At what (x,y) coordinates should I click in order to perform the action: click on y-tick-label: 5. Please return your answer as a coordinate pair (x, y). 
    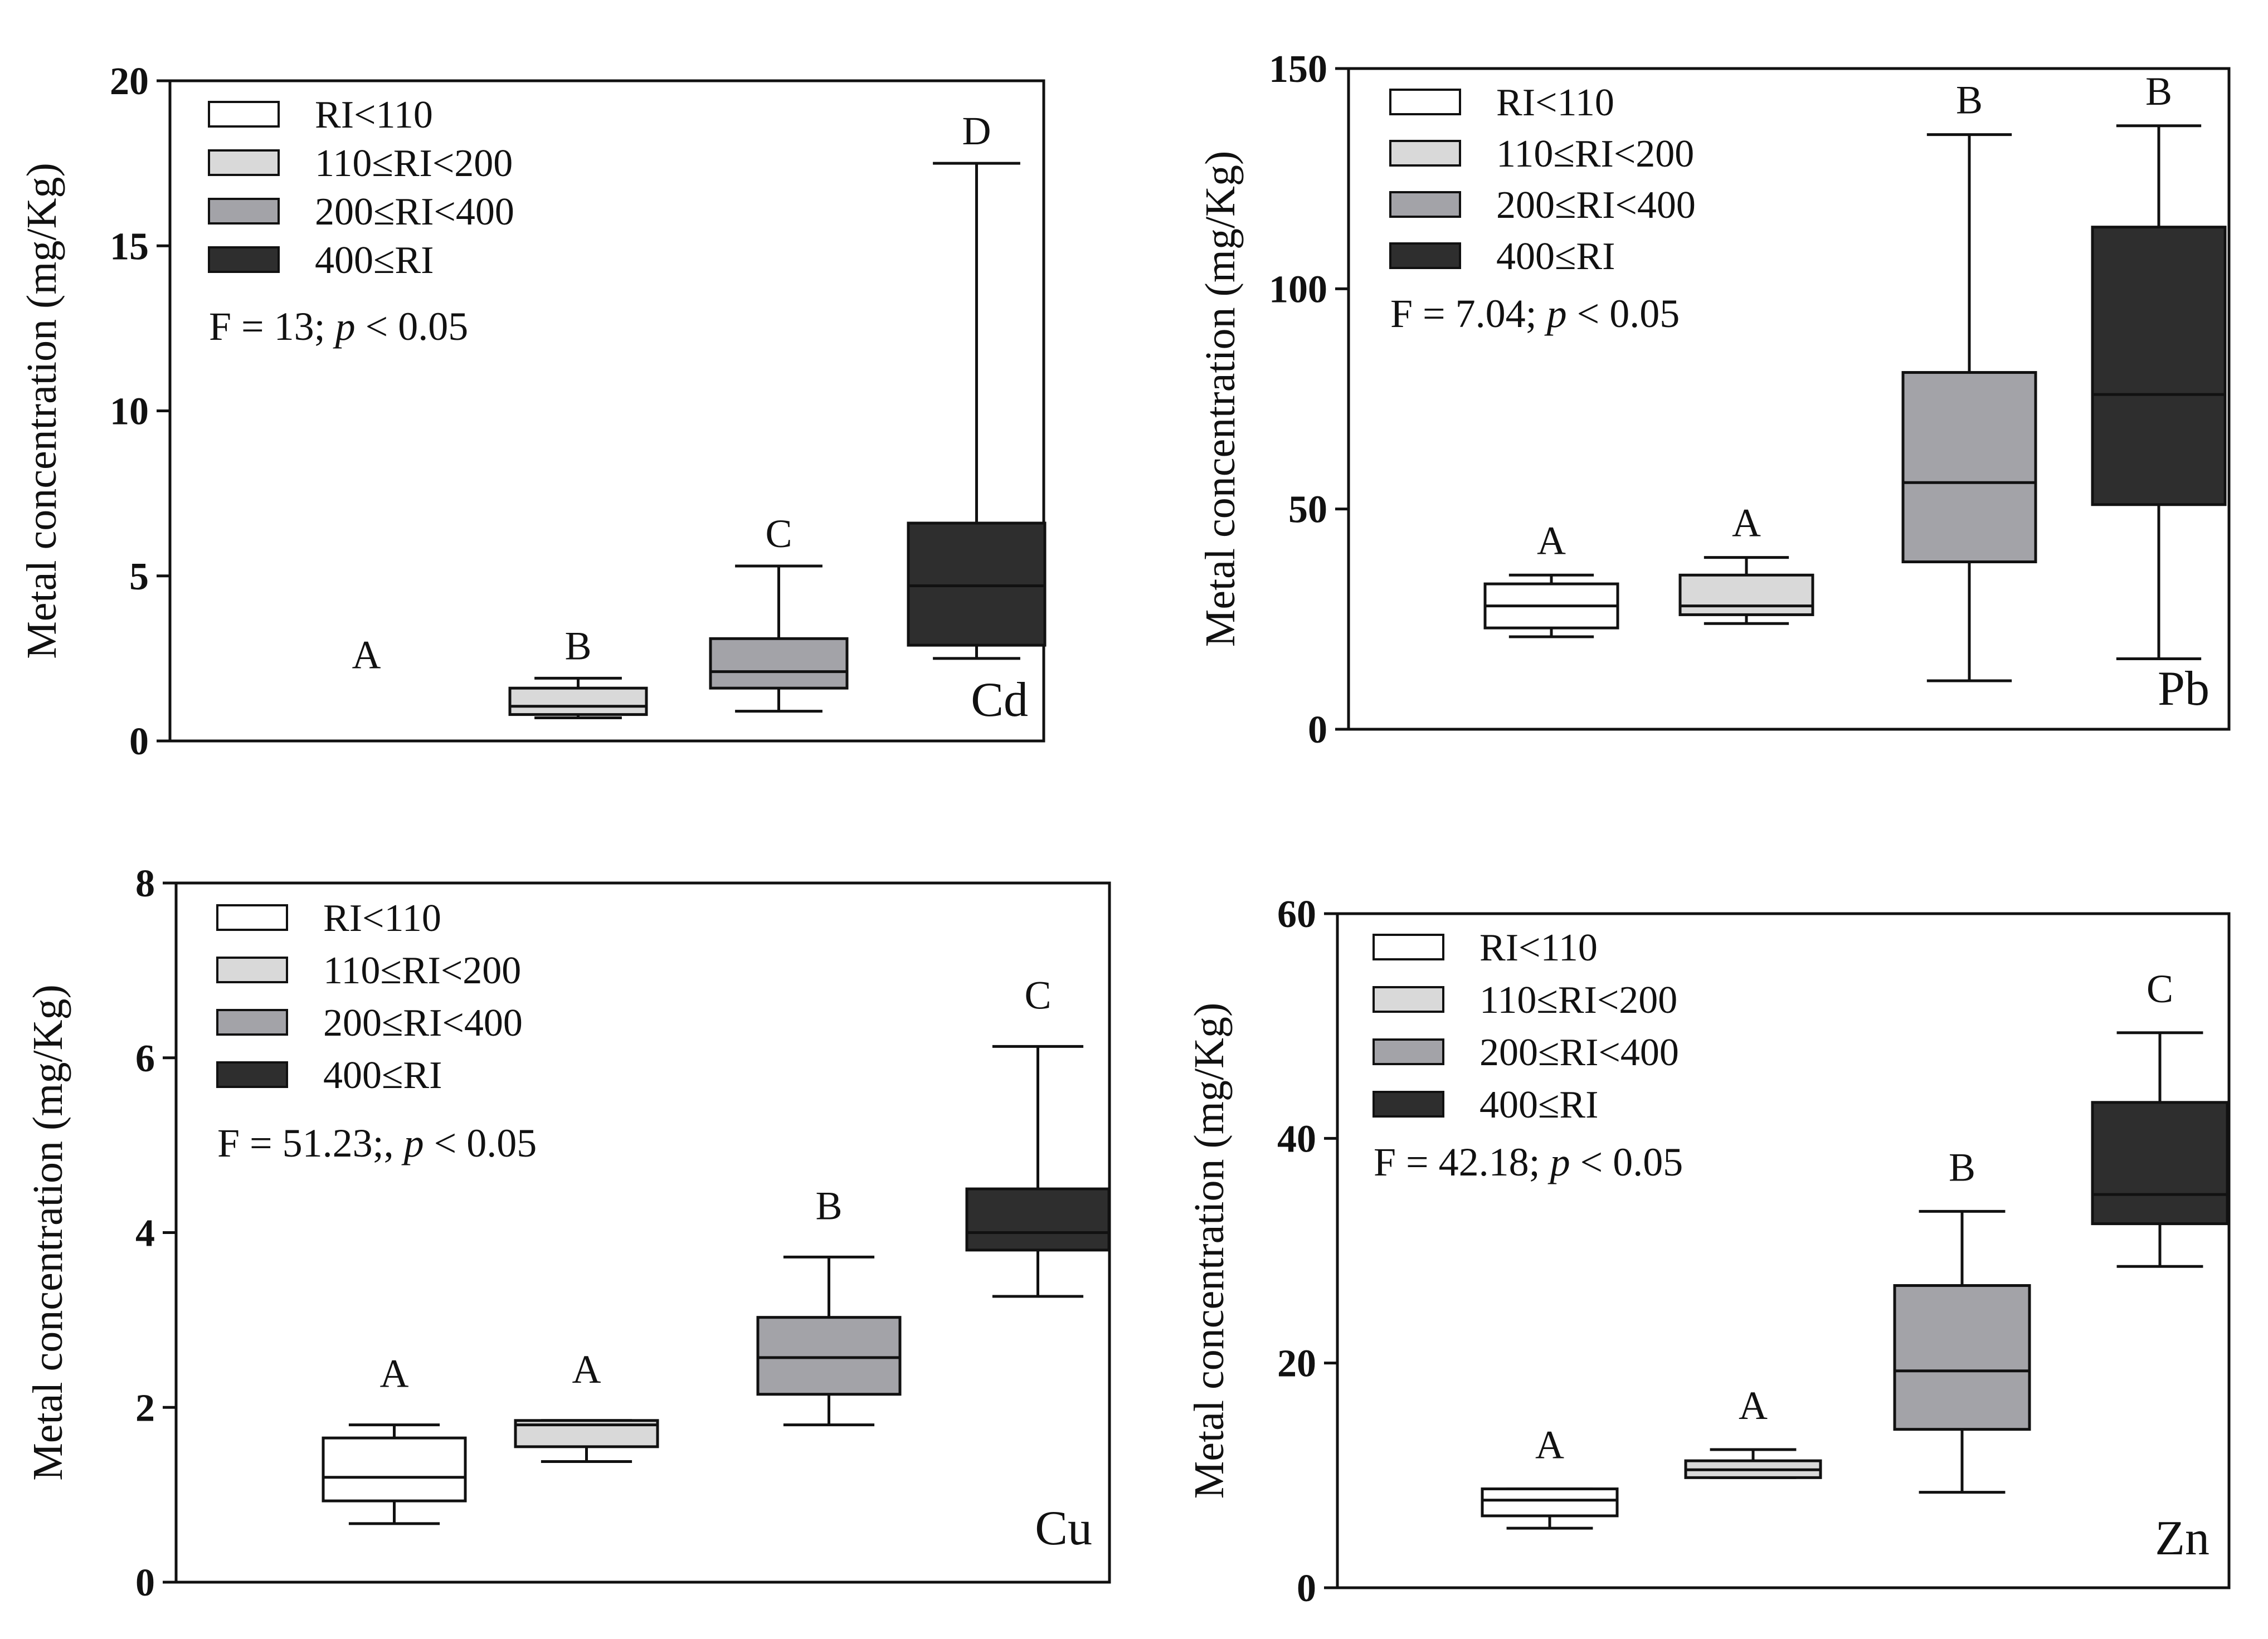
    Looking at the image, I should click on (139, 577).